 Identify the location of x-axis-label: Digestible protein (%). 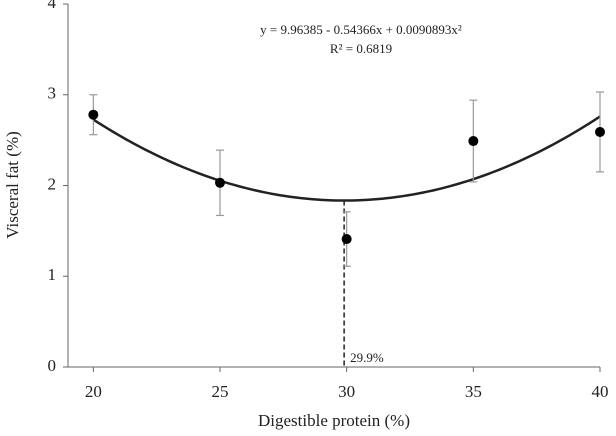
(334, 420).